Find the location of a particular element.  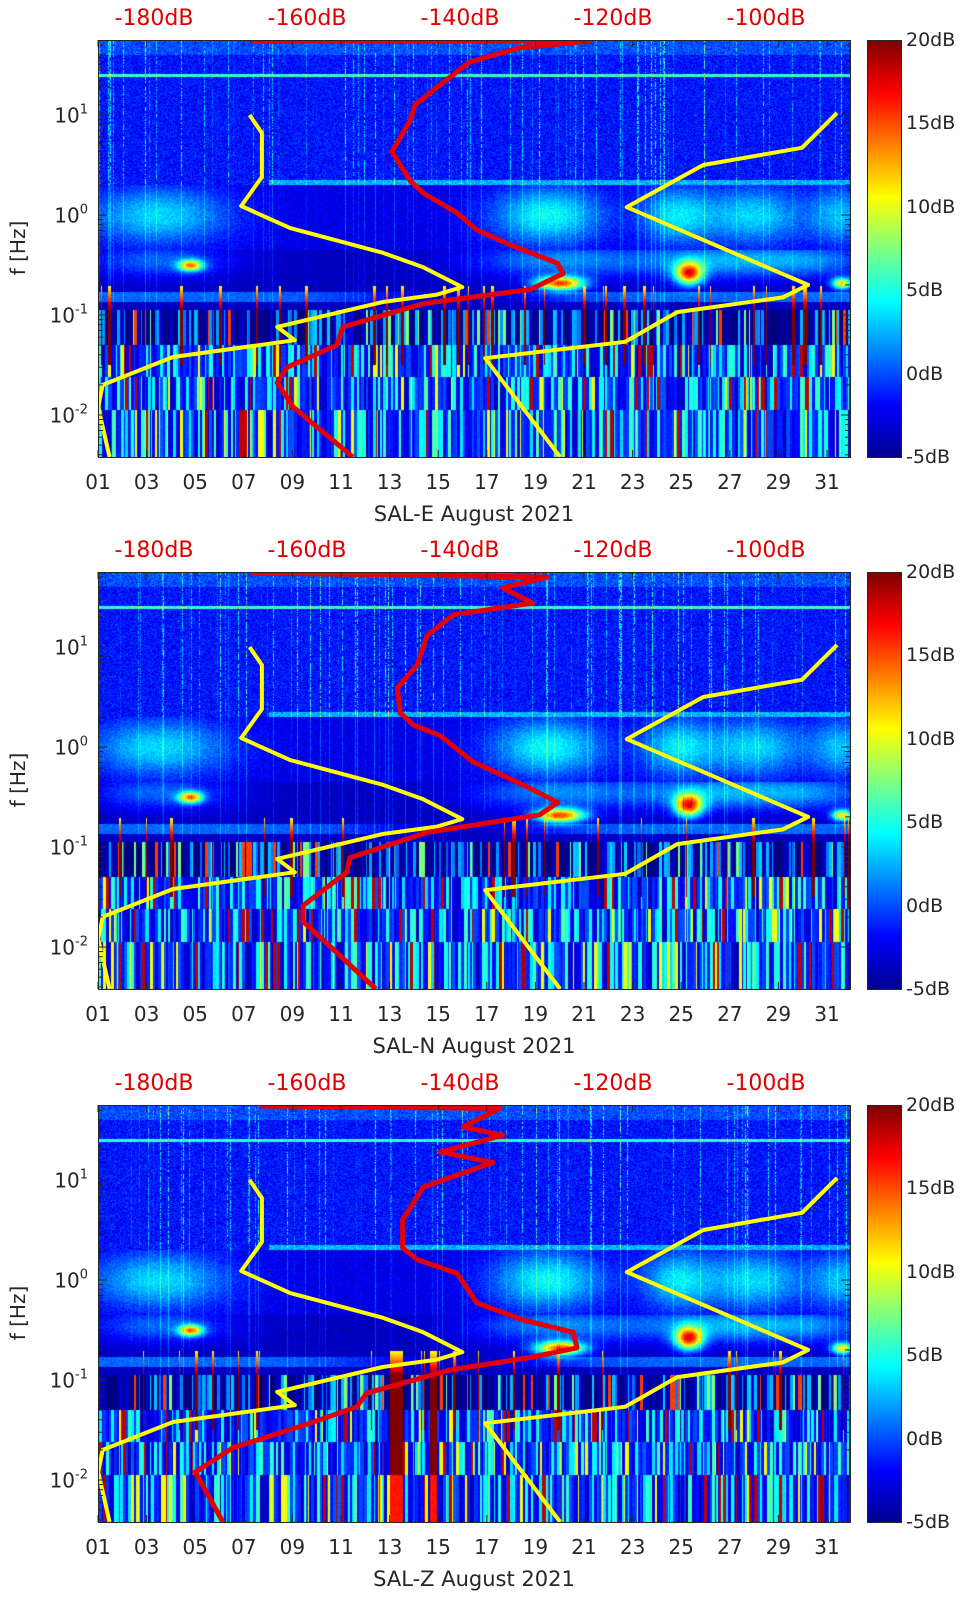

x-axis-label: SAL-N August 2021 is located at coordinates (474, 1046).